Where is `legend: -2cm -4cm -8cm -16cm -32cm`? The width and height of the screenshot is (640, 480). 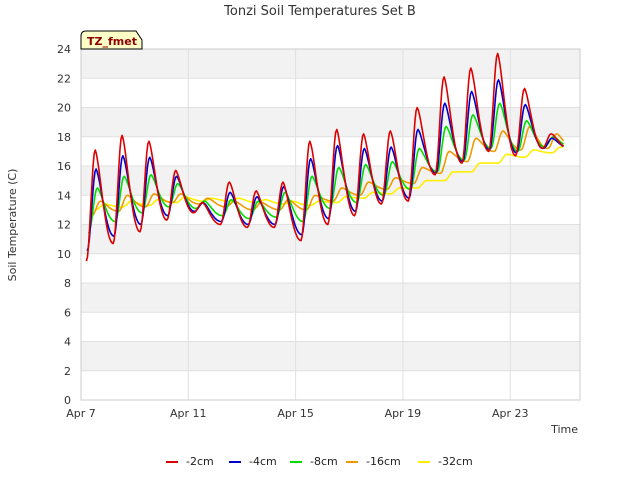 legend: -2cm -4cm -8cm -16cm -32cm is located at coordinates (319, 461).